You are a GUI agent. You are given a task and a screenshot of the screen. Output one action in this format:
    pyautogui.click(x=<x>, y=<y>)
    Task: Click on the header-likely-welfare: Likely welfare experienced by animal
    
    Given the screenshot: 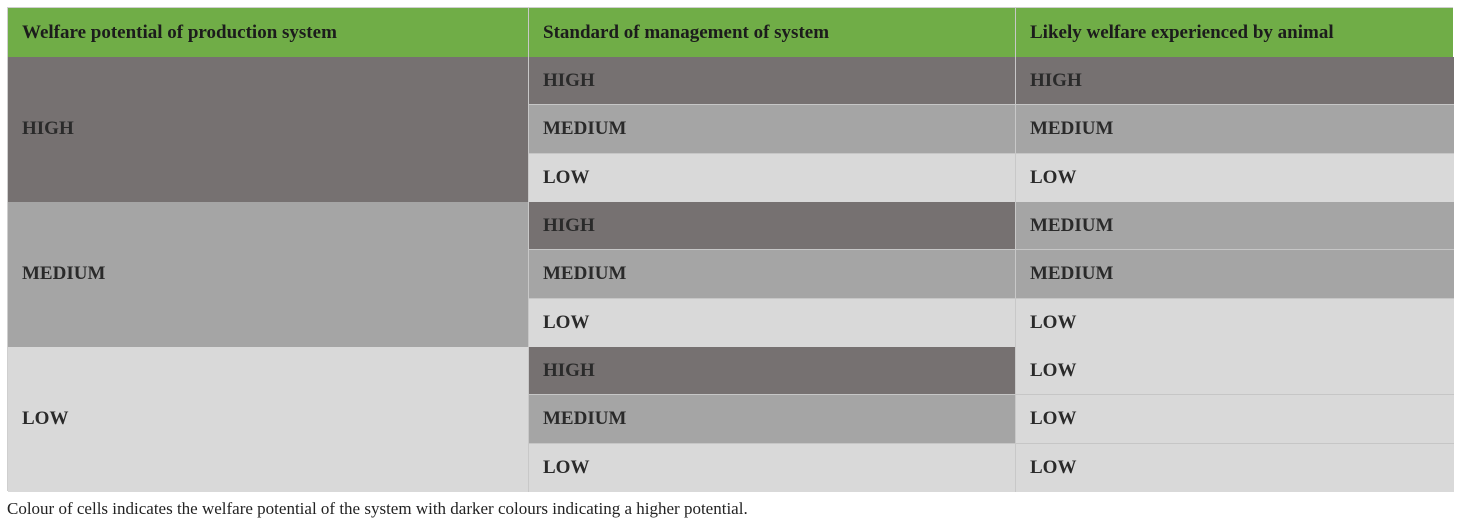 What is the action you would take?
    pyautogui.click(x=1235, y=32)
    